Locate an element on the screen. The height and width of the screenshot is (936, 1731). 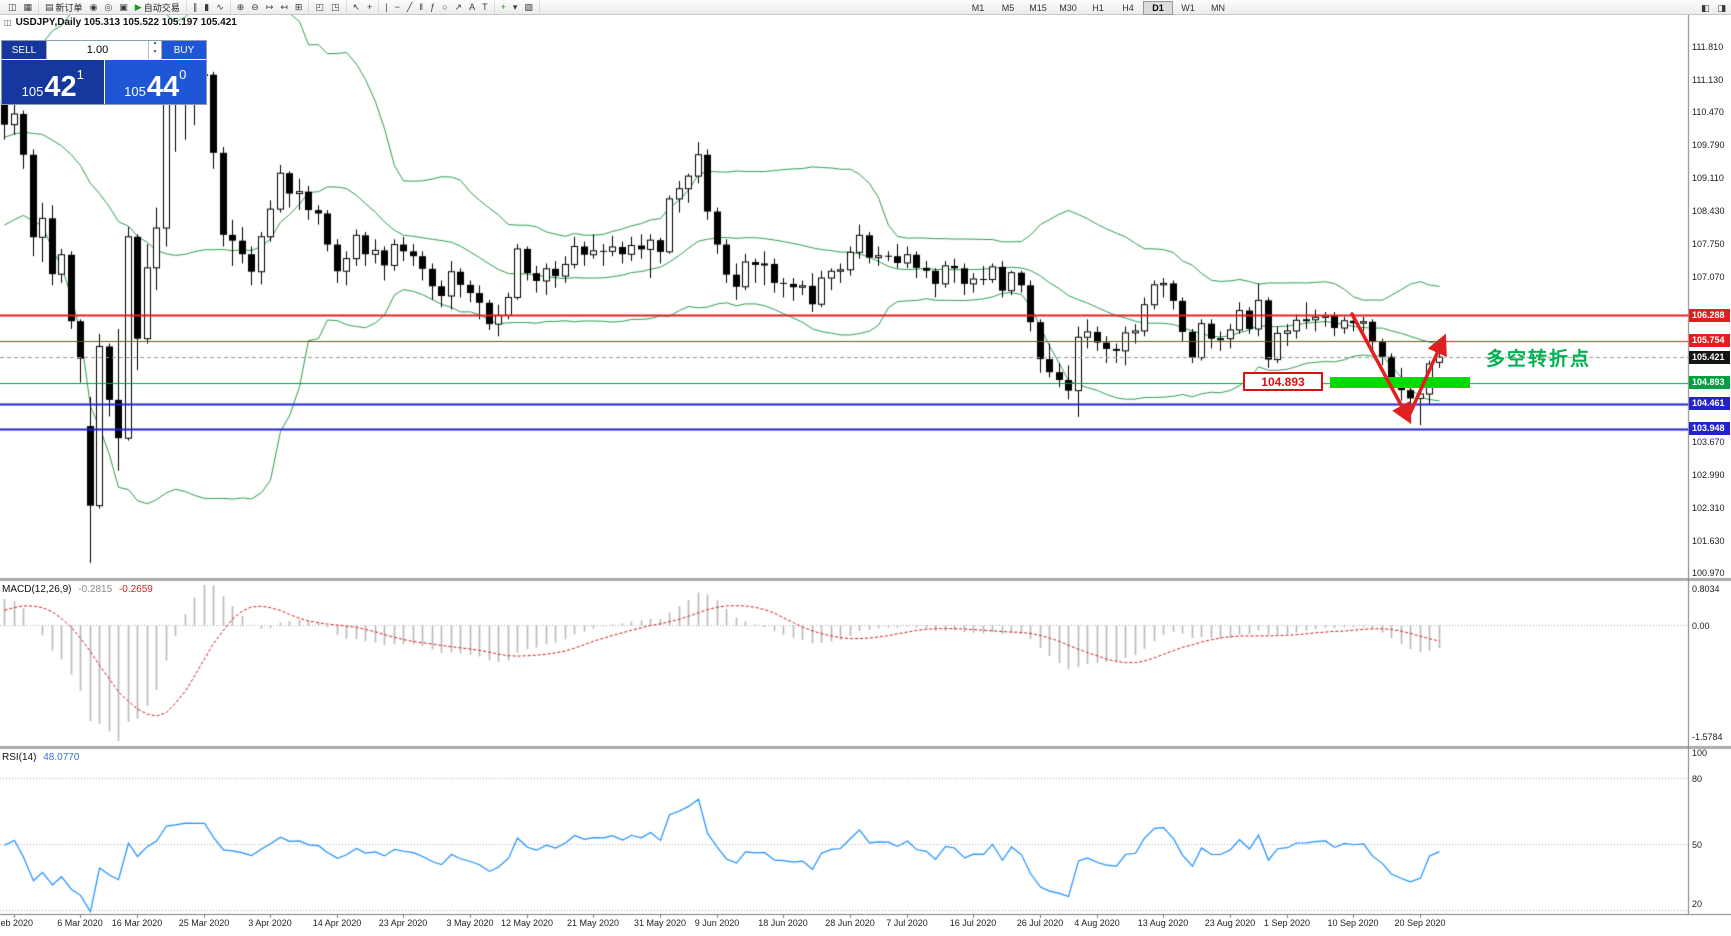
lot-size-input is located at coordinates (97, 50).